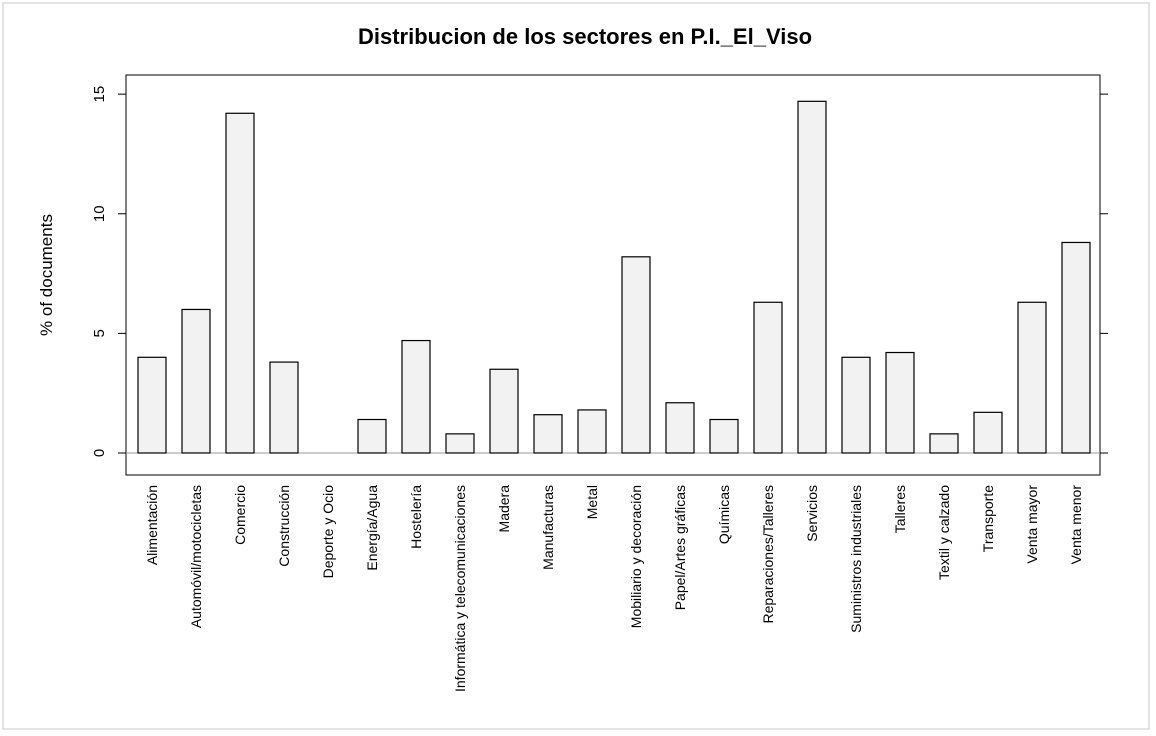  What do you see at coordinates (196, 556) in the screenshot?
I see `x-tick-label: Automóvil/motocicletas` at bounding box center [196, 556].